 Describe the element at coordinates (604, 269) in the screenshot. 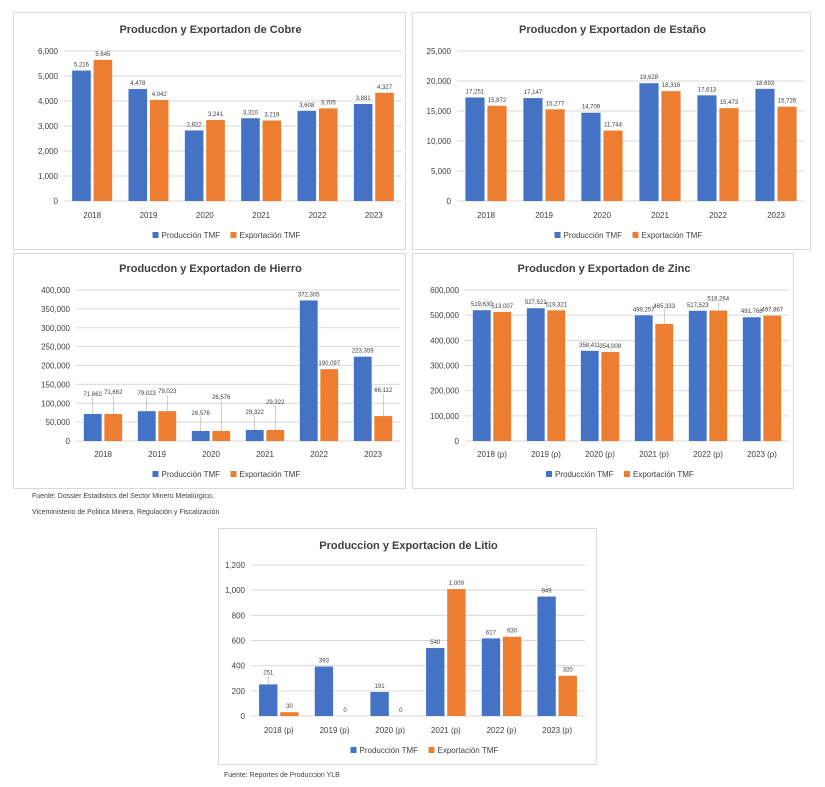

I see `chart-title: Producdon y Exportadon de Zinc` at that location.